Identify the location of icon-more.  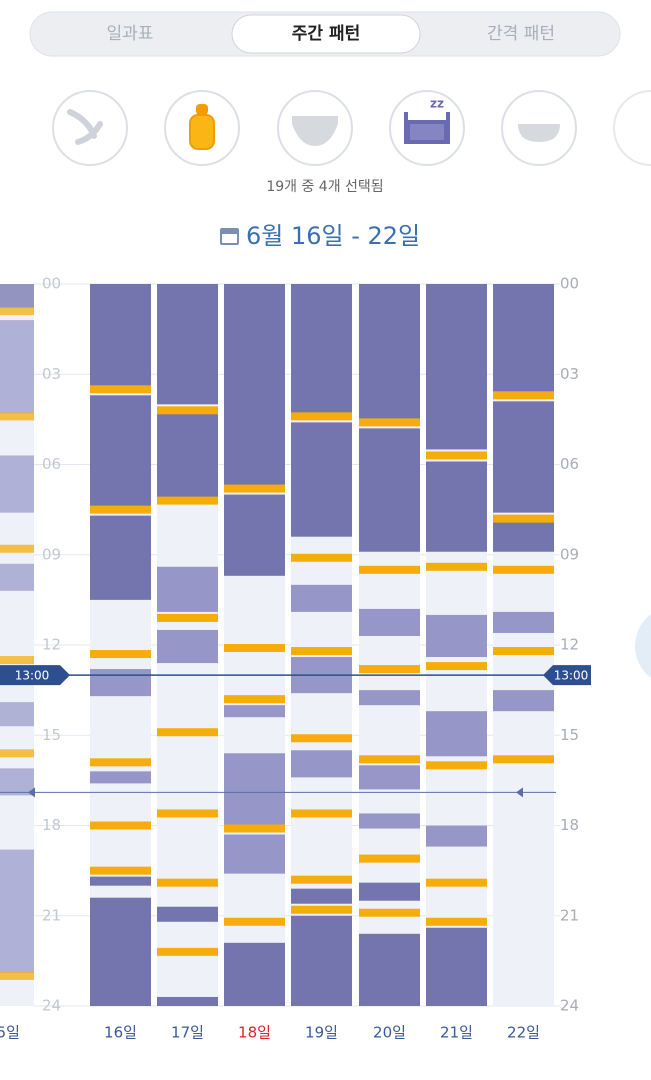
(632, 128).